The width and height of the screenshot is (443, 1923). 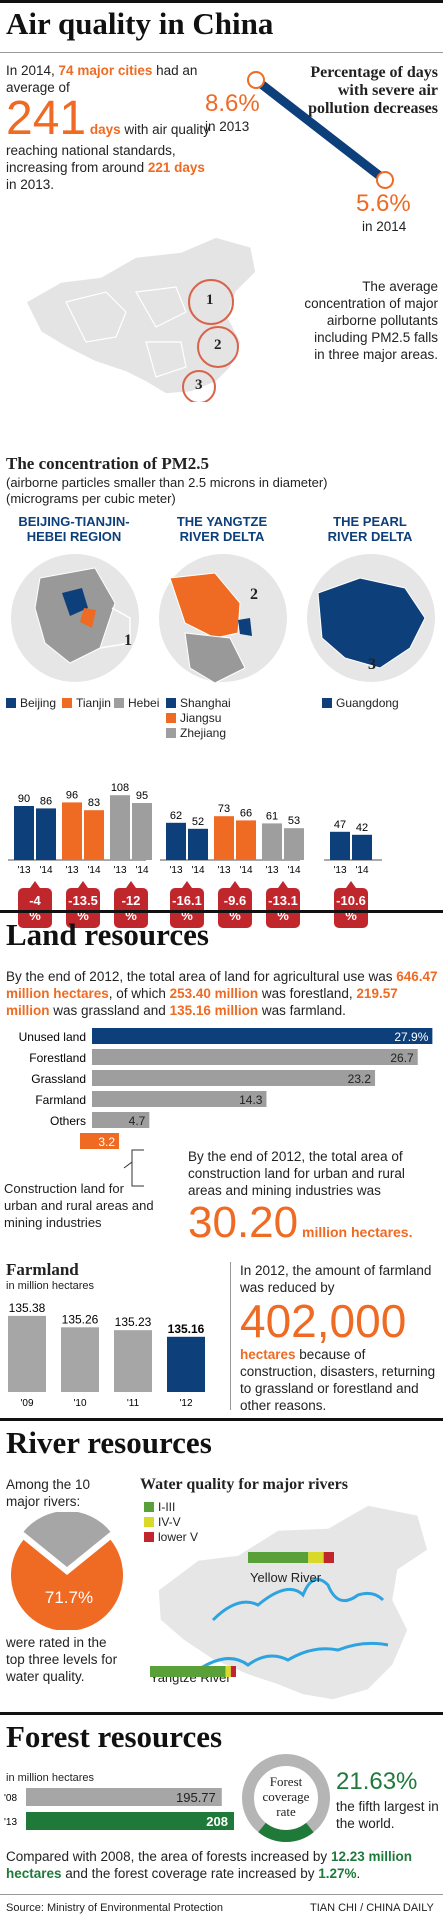 I want to click on farmland-unit: in million hectares, so click(x=50, y=1286).